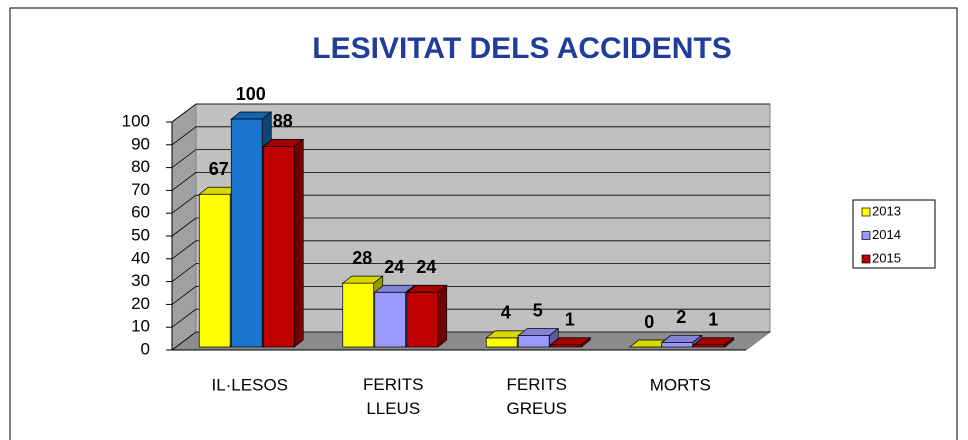 Image resolution: width=968 pixels, height=440 pixels. What do you see at coordinates (886, 210) in the screenshot?
I see `legend-label: 2013` at bounding box center [886, 210].